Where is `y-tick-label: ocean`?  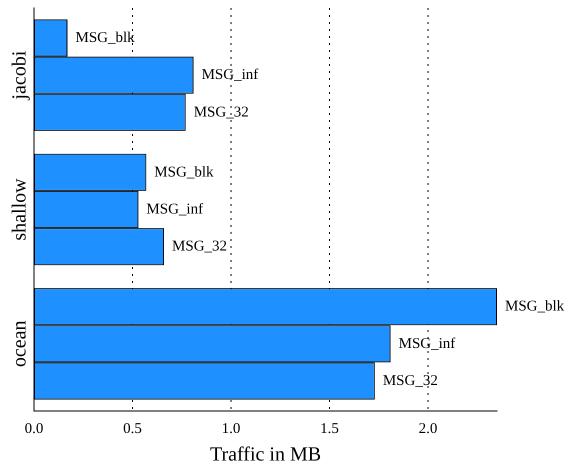
y-tick-label: ocean is located at coordinates (19, 344).